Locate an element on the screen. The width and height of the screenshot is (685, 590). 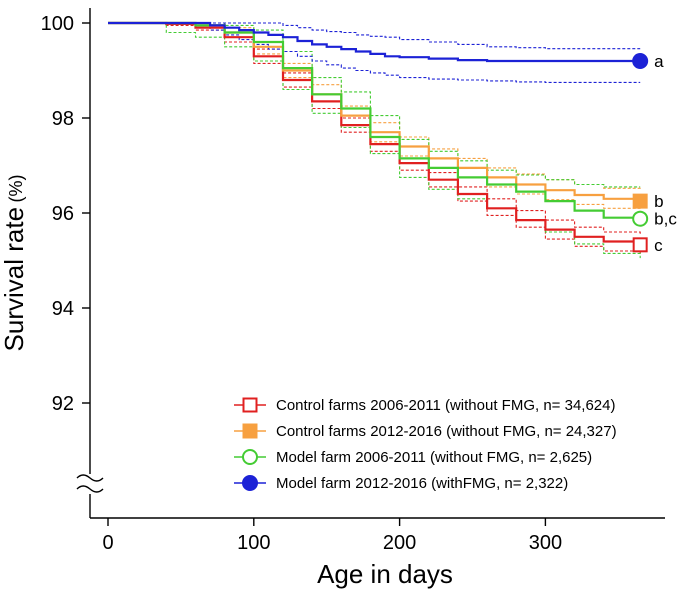
series-4-ci-lower is located at coordinates (374, 52).